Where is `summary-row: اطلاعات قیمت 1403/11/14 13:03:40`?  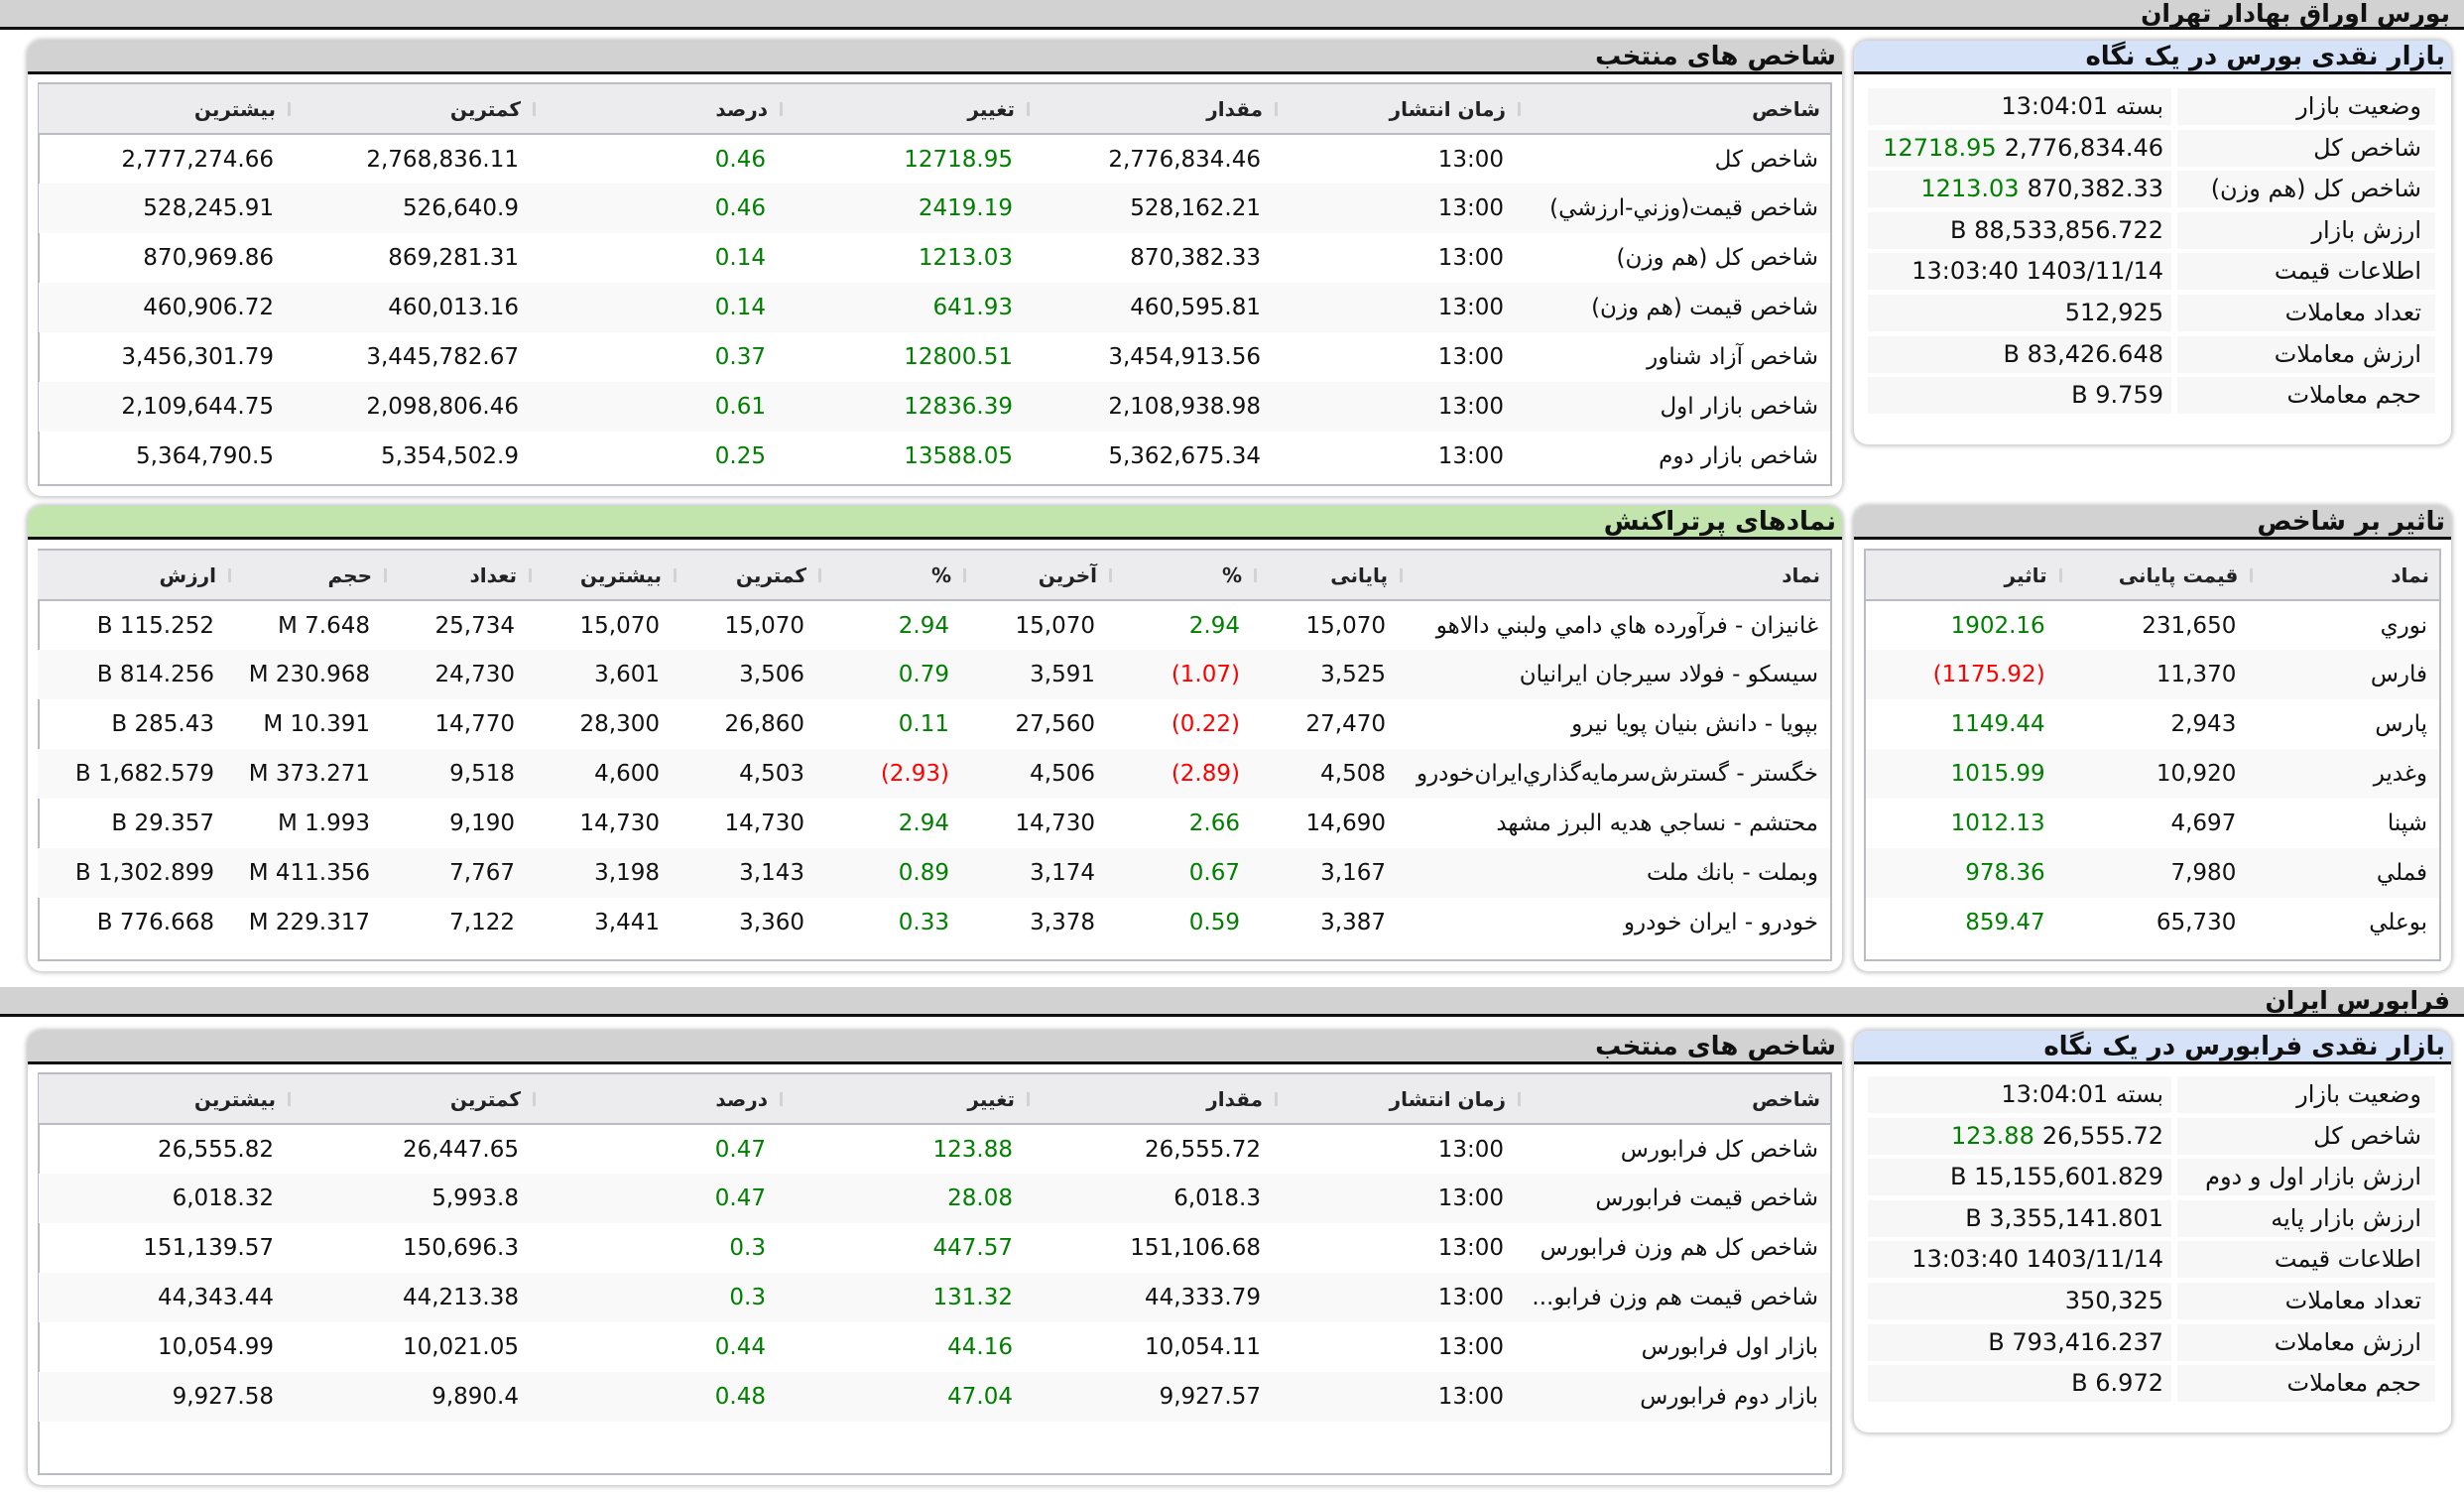
summary-row: اطلاعات قیمت 1403/11/14 13:03:40 is located at coordinates (2152, 272).